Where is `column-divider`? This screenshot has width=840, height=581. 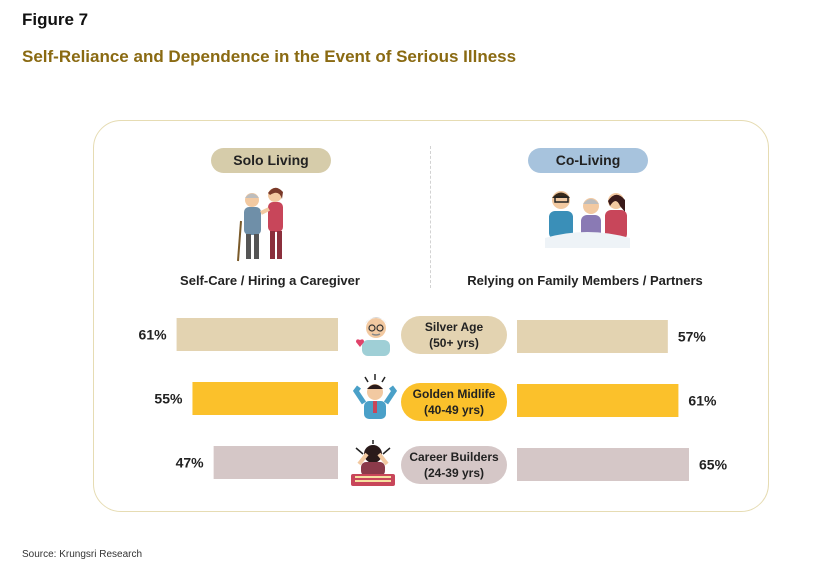 column-divider is located at coordinates (430, 217).